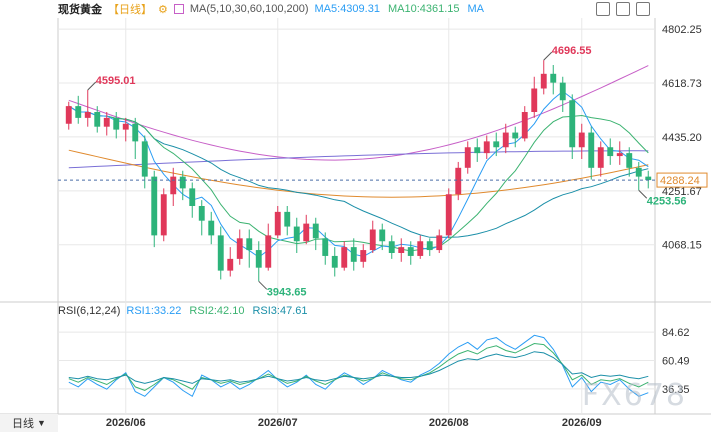 The width and height of the screenshot is (711, 432). Describe the element at coordinates (280, 311) in the screenshot. I see `rsi-value-2: RSI3:47.61` at that location.